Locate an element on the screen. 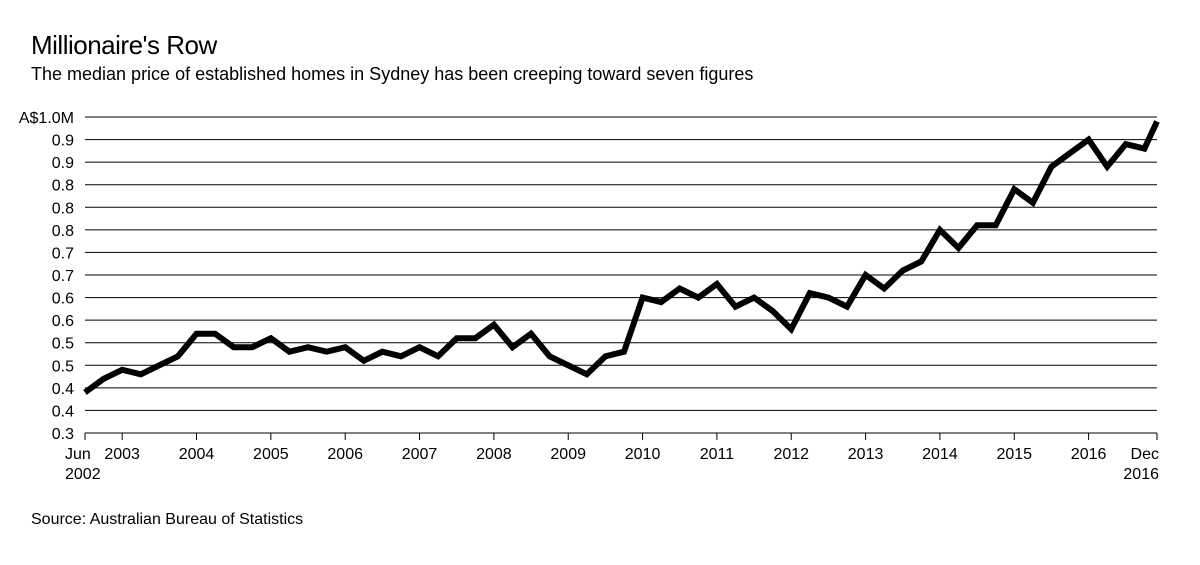  x-tick-label-year: 2002 is located at coordinates (83, 474).